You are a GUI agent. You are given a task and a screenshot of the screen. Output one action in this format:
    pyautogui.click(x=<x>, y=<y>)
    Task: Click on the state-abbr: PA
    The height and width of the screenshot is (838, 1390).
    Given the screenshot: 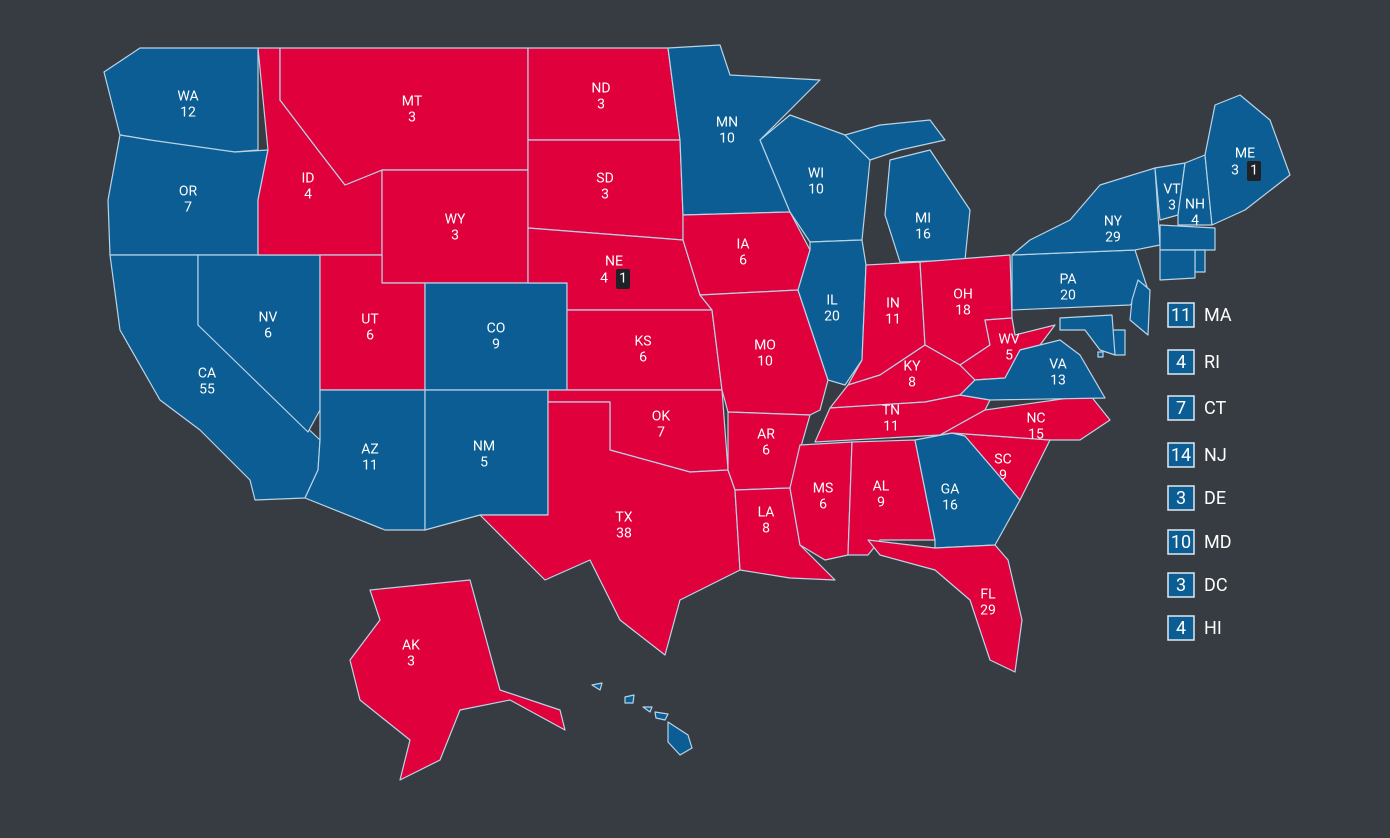 What is the action you would take?
    pyautogui.click(x=1067, y=280)
    